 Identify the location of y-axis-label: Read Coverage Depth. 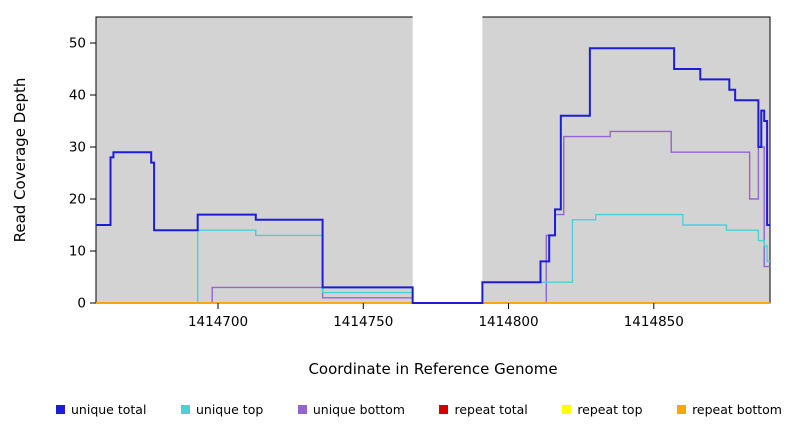
(20, 160).